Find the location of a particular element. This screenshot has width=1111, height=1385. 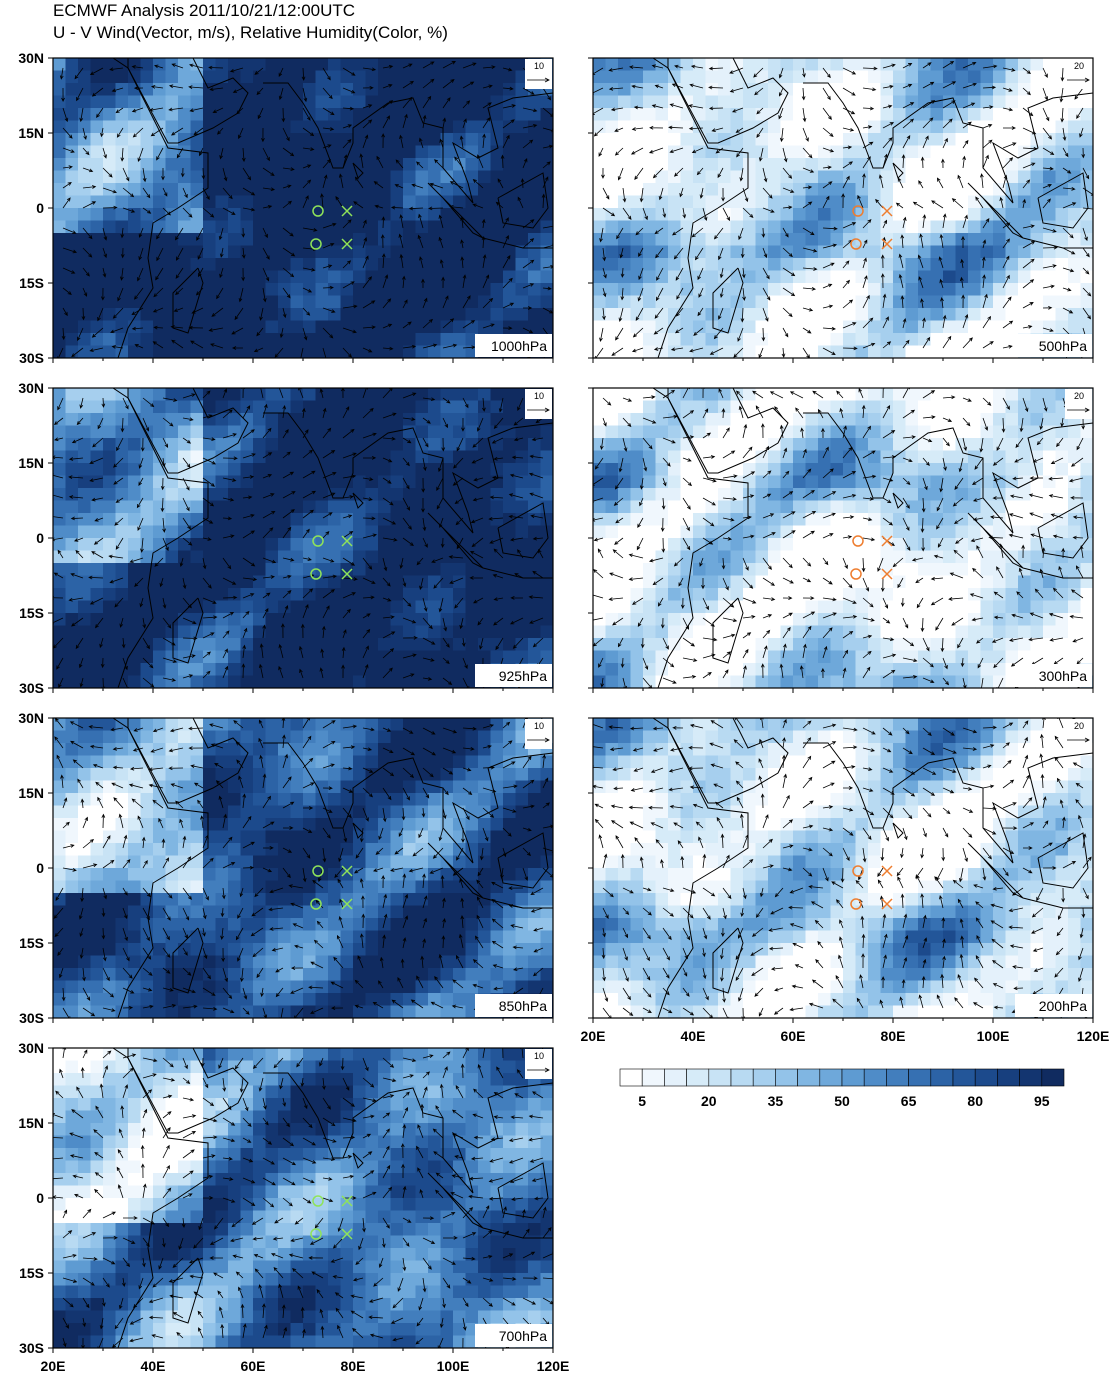

lat-label: 15S is located at coordinates (31, 613).